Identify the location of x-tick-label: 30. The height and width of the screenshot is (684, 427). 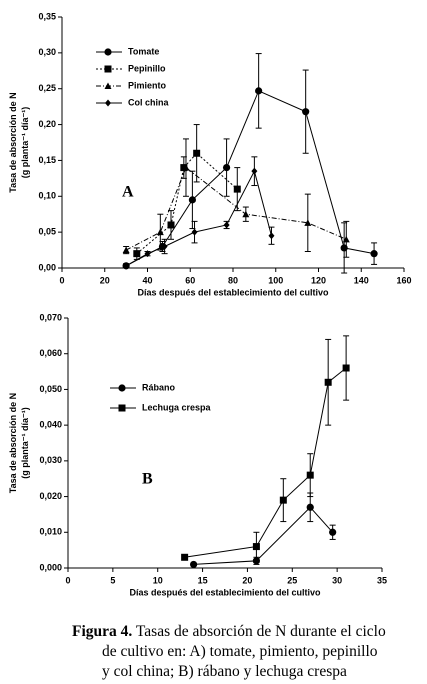
(337, 580).